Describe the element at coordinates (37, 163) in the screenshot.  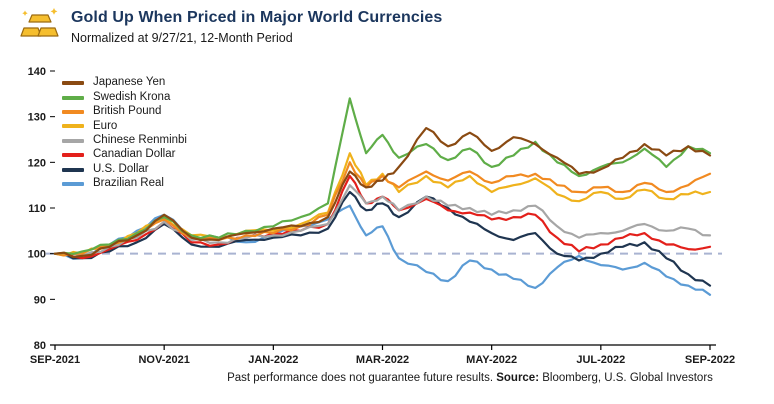
I see `y-tick-label: 120` at that location.